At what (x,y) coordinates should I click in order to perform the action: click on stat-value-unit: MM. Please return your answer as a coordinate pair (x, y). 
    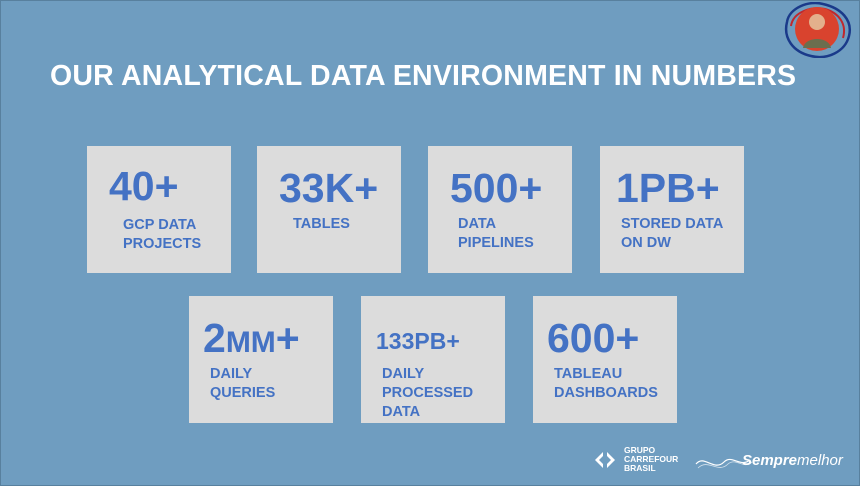
    Looking at the image, I should click on (250, 342).